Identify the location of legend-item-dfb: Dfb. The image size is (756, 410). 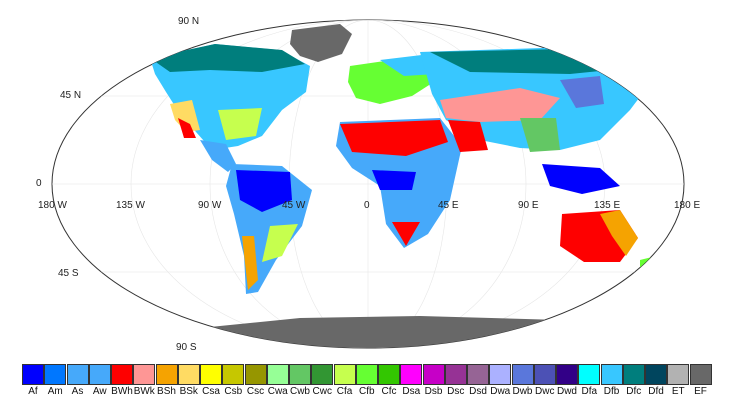
(611, 382).